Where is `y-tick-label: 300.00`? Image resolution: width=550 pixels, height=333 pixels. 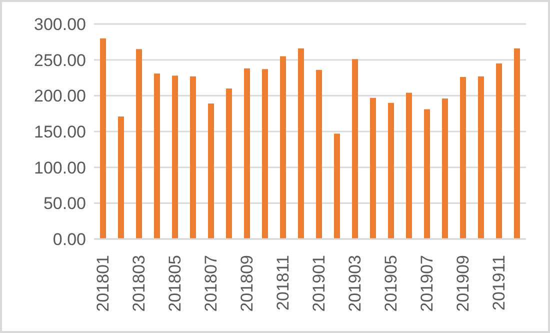 y-tick-label: 300.00 is located at coordinates (60, 24).